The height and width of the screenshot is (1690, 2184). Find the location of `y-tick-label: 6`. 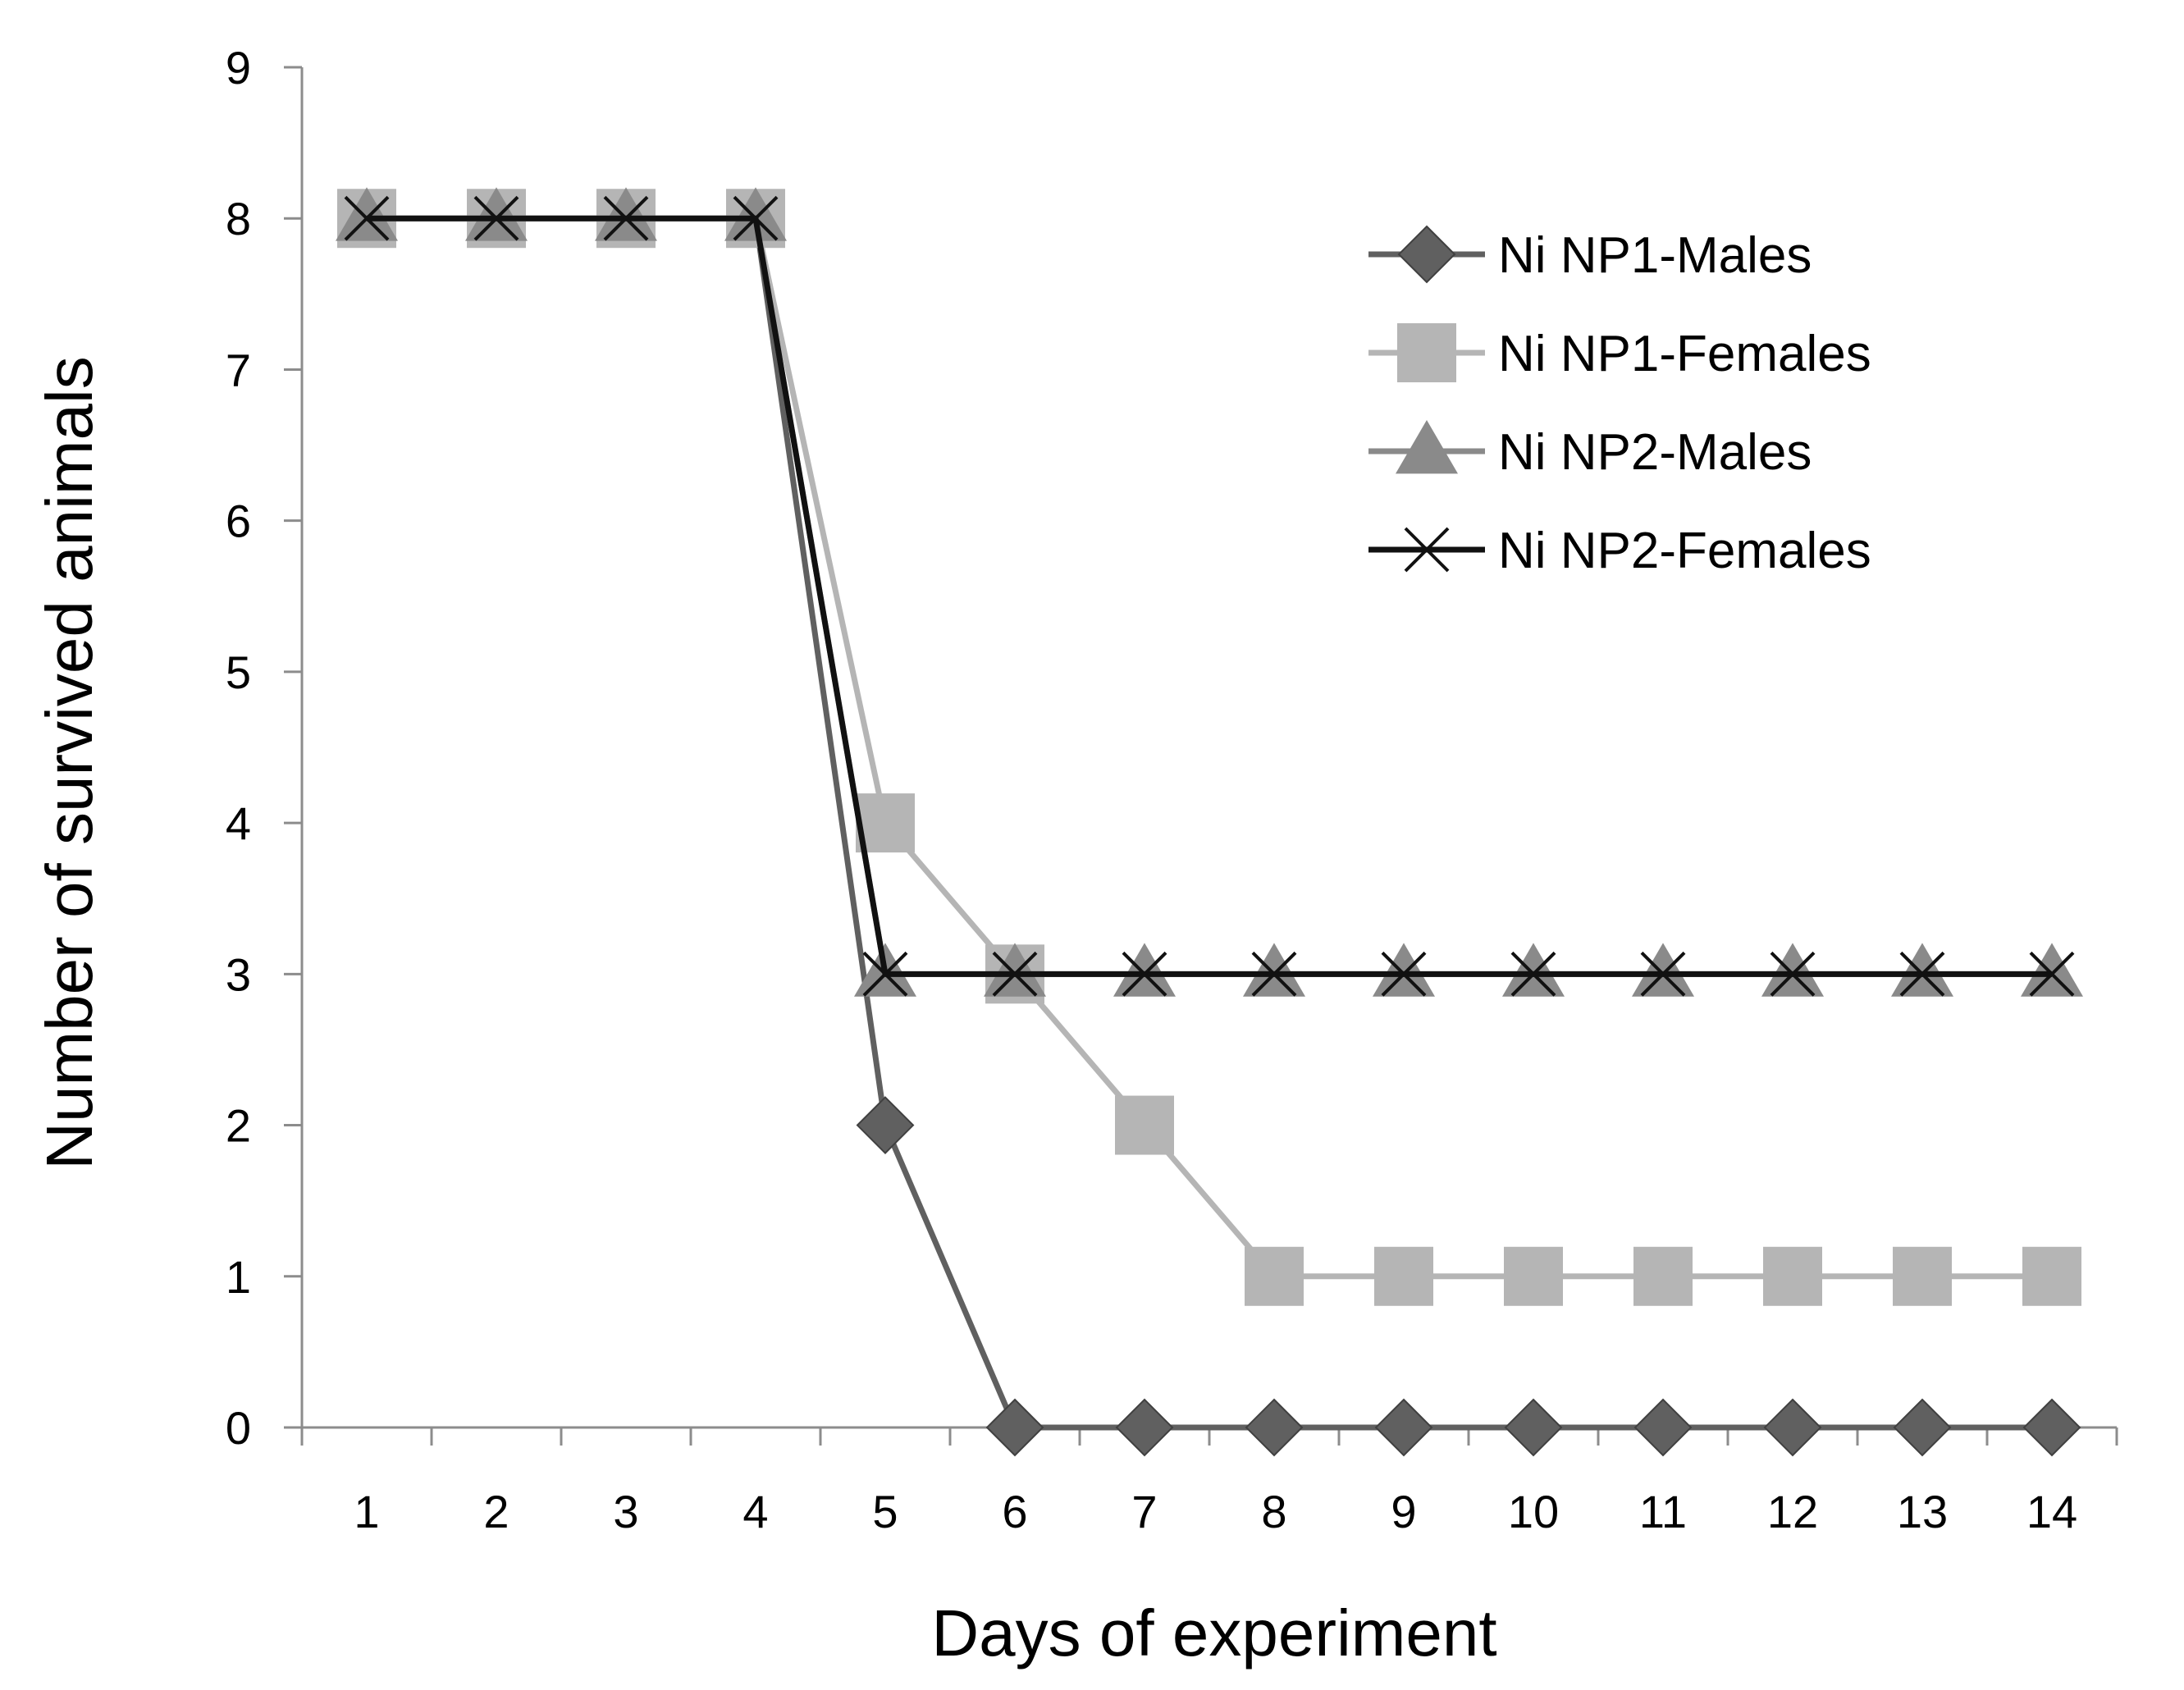

y-tick-label: 6 is located at coordinates (238, 521).